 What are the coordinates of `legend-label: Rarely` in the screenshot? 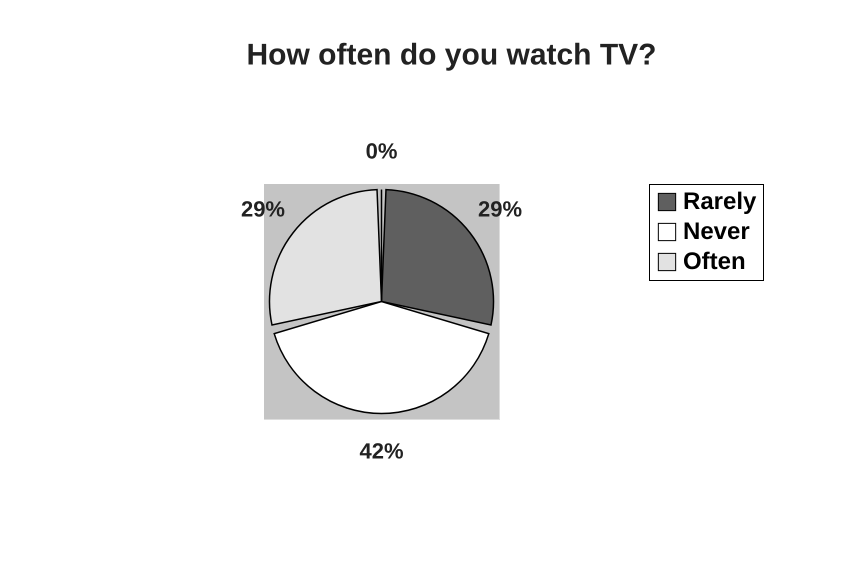 It's located at (720, 201).